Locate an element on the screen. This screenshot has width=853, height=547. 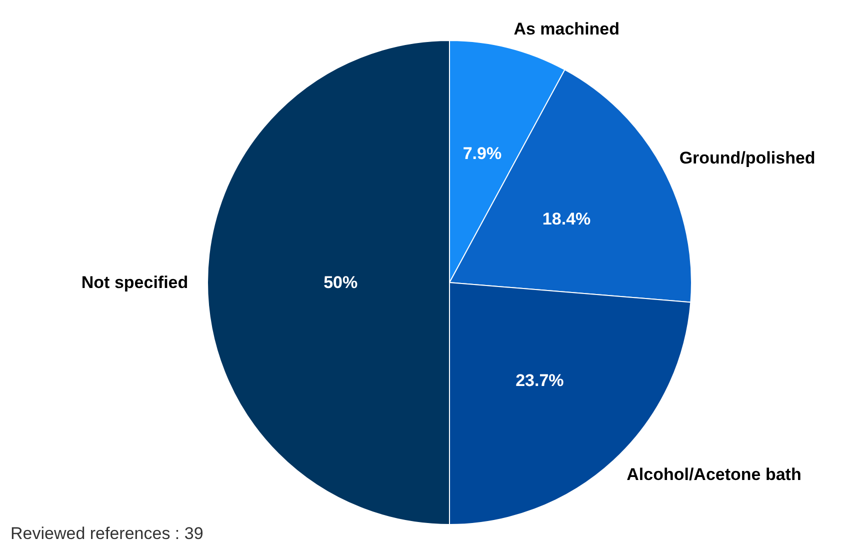
slice-label: Ground/polished is located at coordinates (747, 158).